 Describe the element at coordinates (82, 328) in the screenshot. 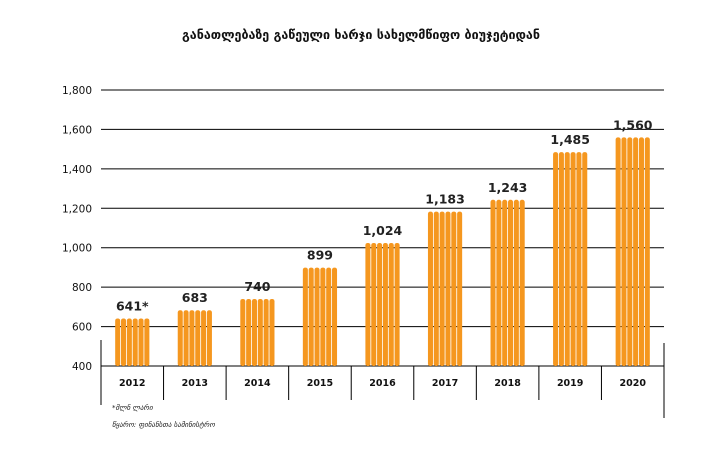

I see `y-tick-label: 600` at that location.